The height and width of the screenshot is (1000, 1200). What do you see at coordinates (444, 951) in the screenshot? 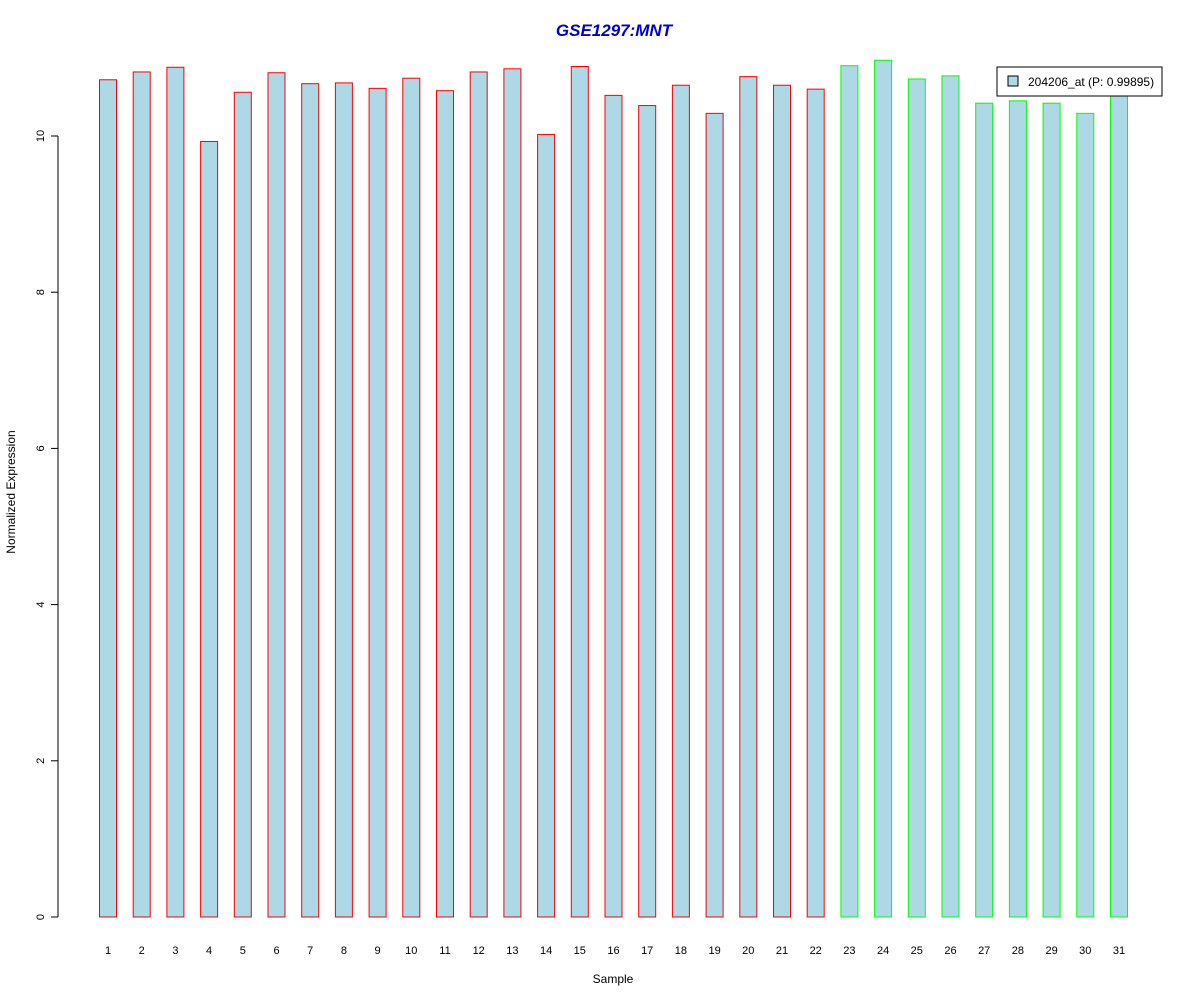
I see `x-tick-label: 11` at bounding box center [444, 951].